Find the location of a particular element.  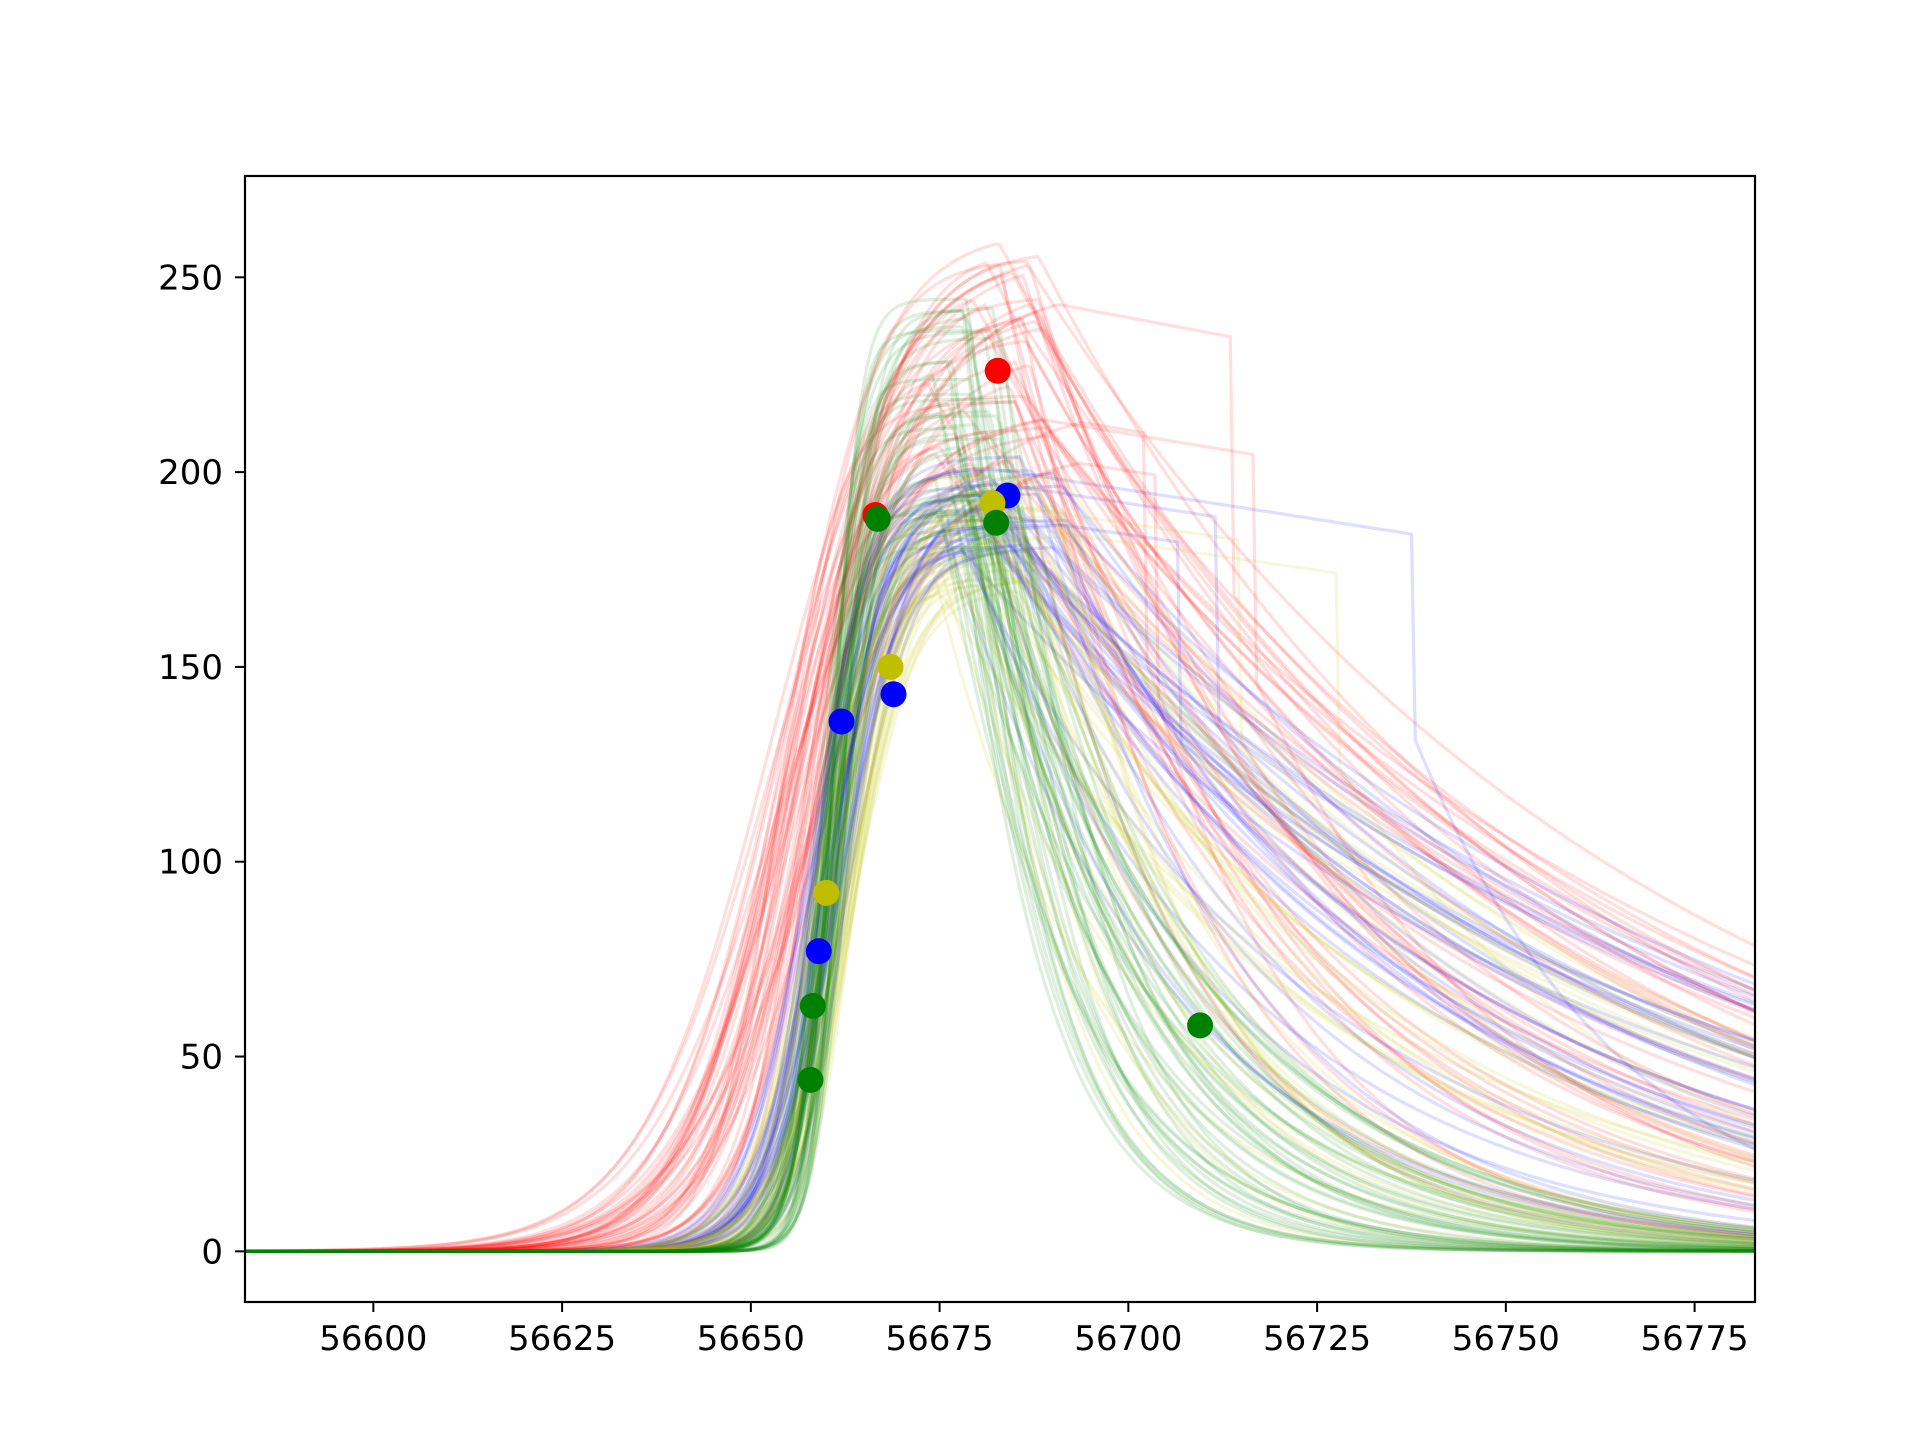

y-tick-label: 200 is located at coordinates (190, 473).